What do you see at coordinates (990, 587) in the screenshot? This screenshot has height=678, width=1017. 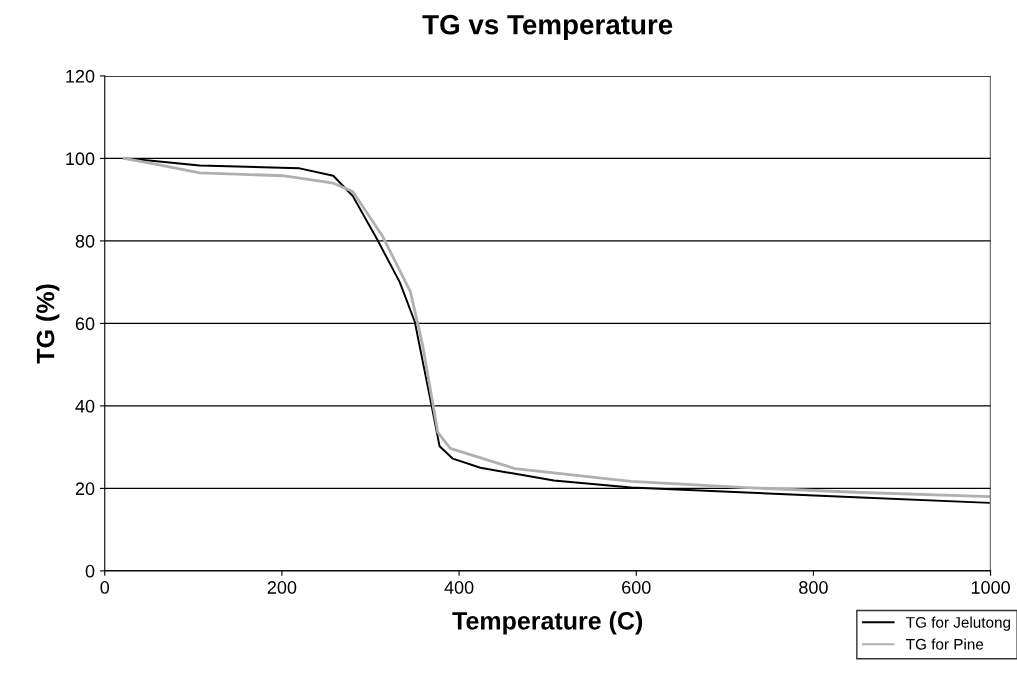 I see `x-tick-label: 1000` at bounding box center [990, 587].